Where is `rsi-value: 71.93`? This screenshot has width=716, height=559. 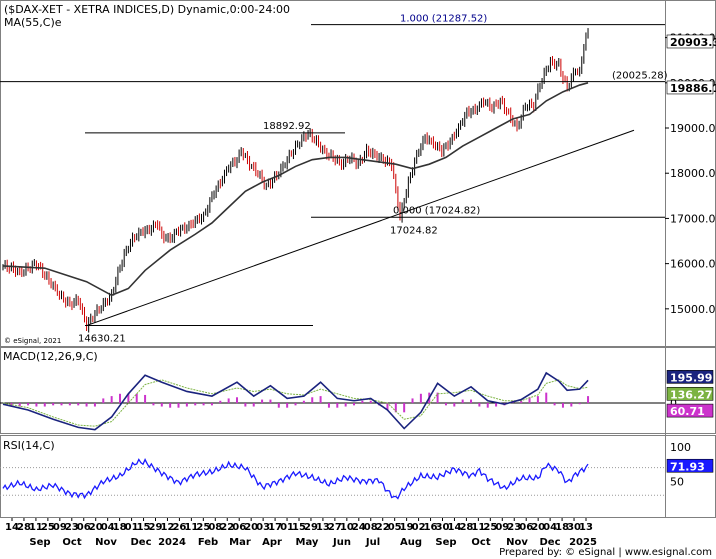
rsi-value: 71.93 is located at coordinates (687, 466).